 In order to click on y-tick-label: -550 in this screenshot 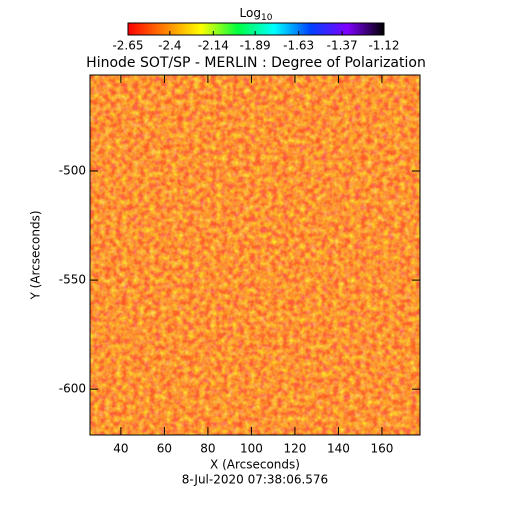, I will do `click(72, 280)`.